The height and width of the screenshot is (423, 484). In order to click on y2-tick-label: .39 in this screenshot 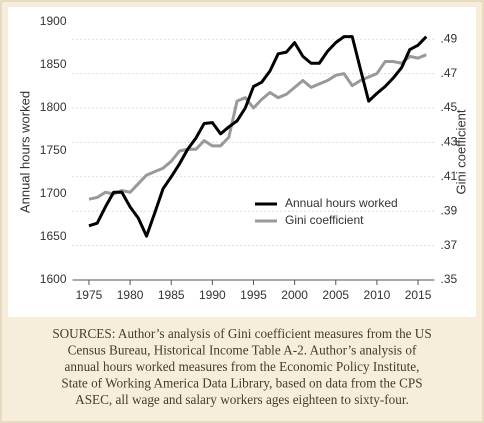, I will do `click(449, 210)`.